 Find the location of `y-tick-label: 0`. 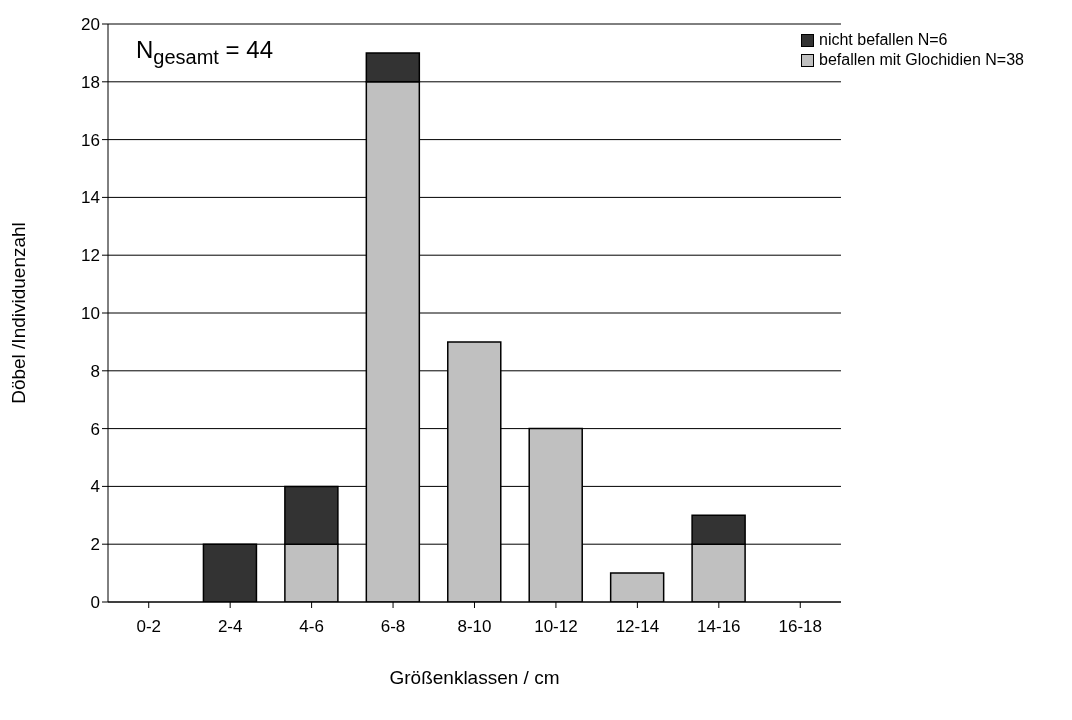

y-tick-label: 0 is located at coordinates (95, 603).